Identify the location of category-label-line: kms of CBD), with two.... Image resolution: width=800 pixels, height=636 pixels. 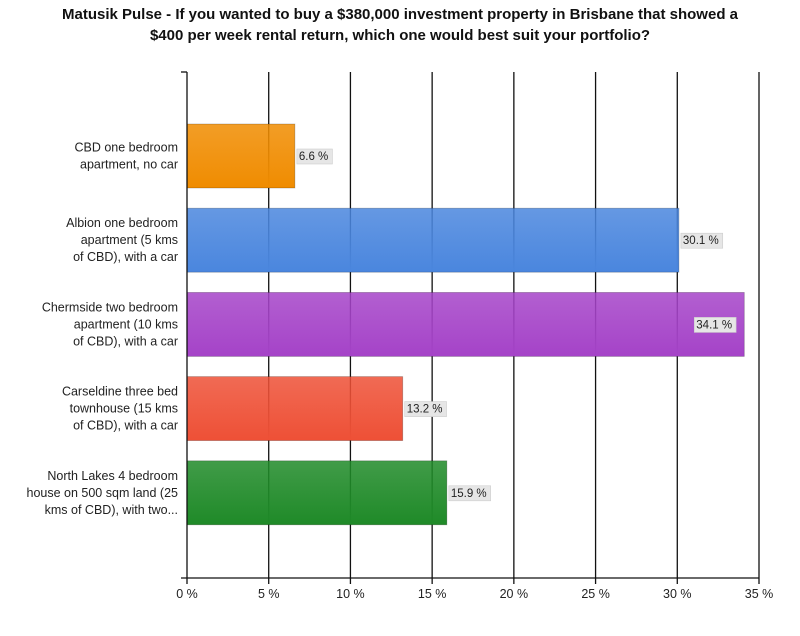
(111, 510).